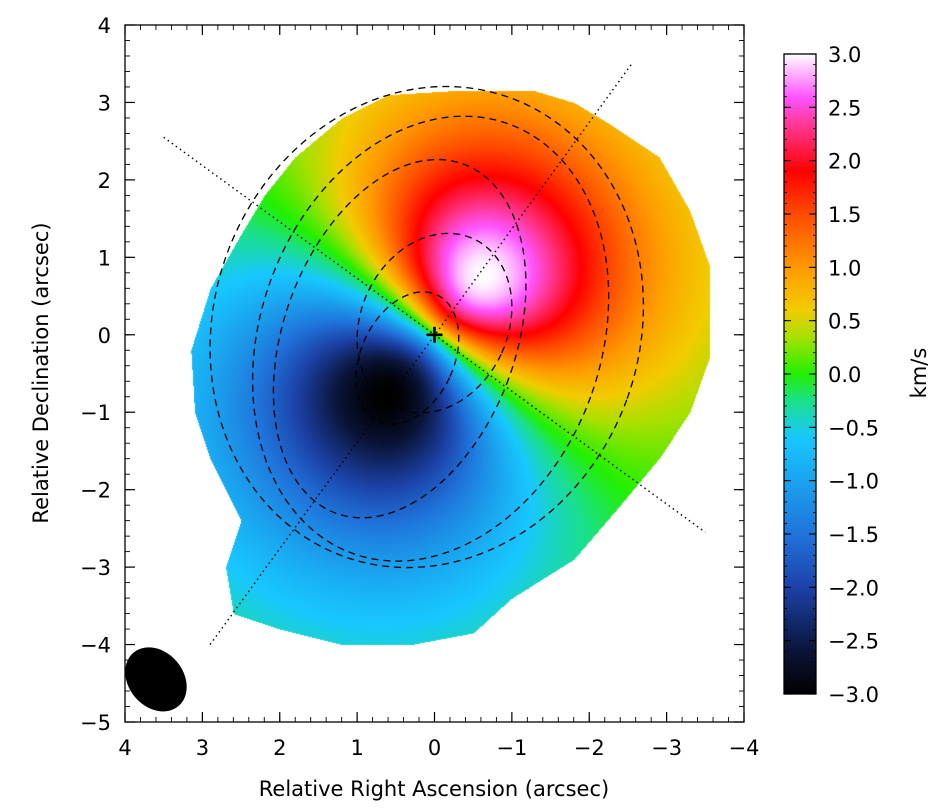 The height and width of the screenshot is (808, 938). I want to click on y-tick-label: −5, so click(95, 723).